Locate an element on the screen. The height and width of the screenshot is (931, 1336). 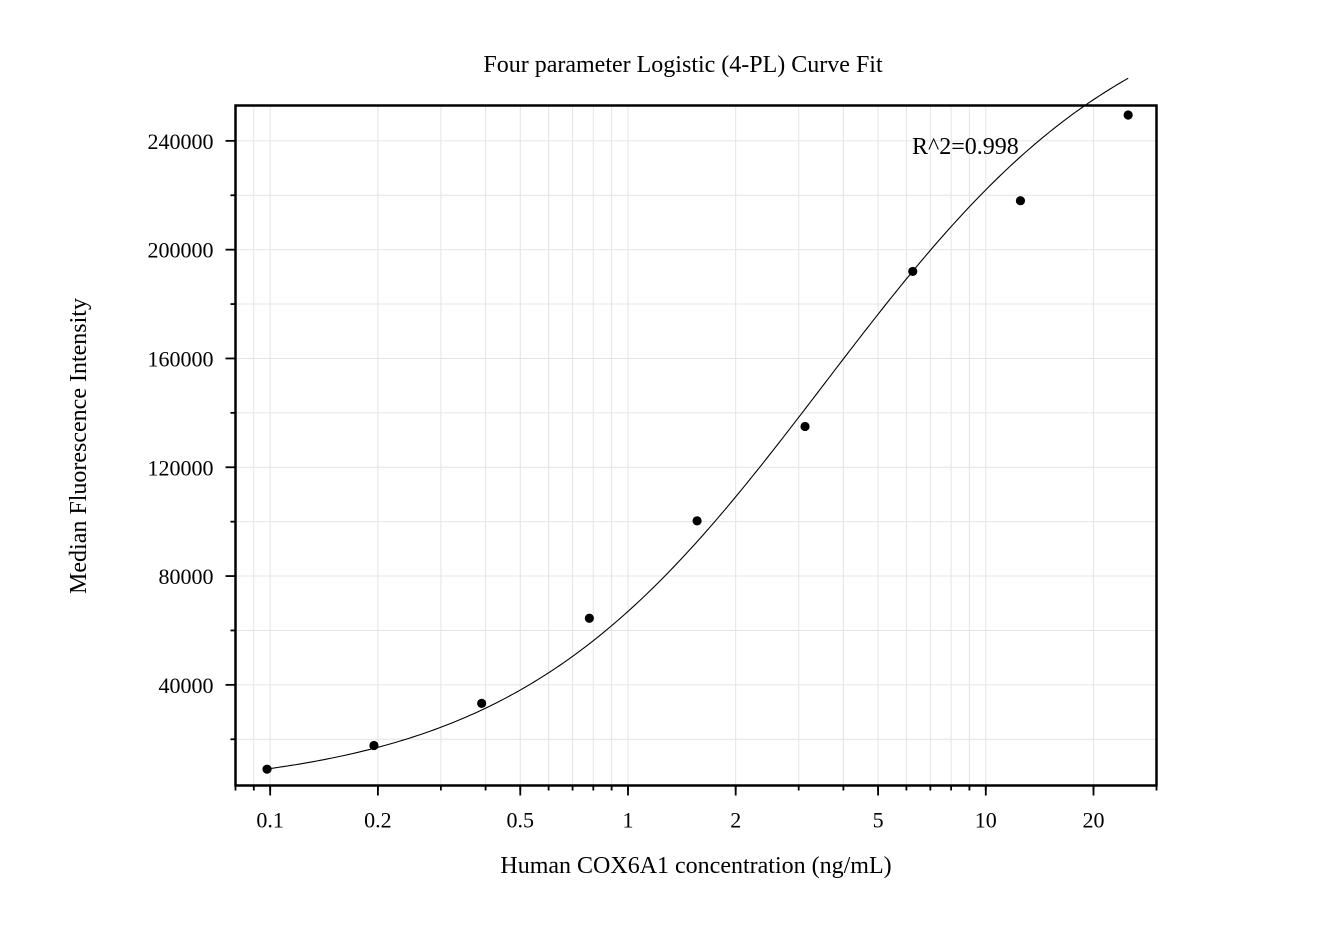
y-tick-label: 120000 is located at coordinates (181, 467).